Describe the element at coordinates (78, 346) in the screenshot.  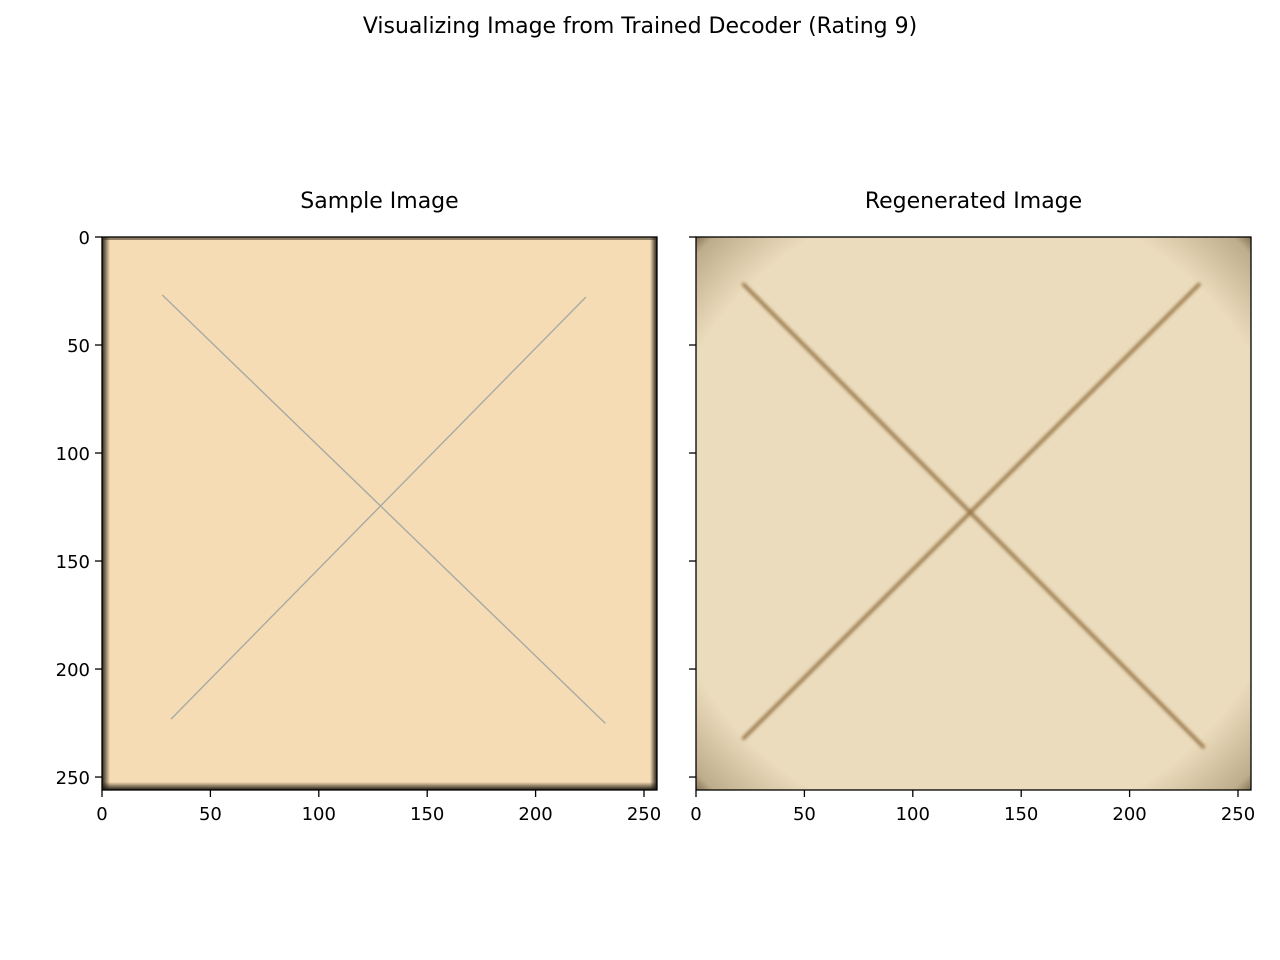
I see `y-tick-label: 50` at that location.